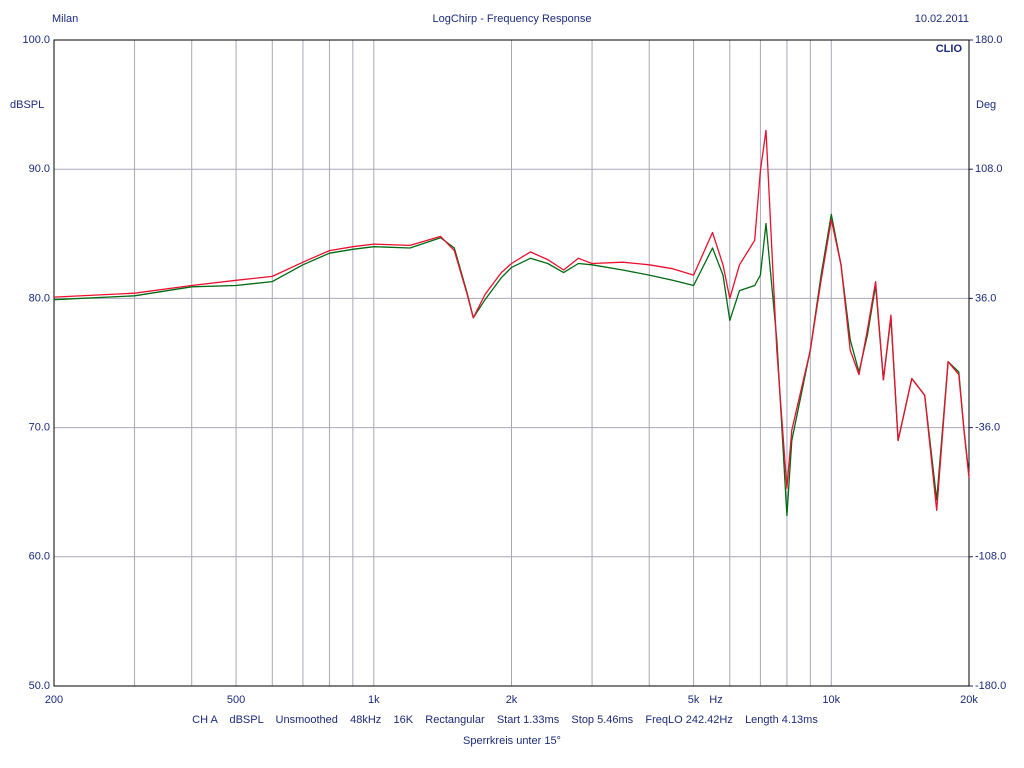  I want to click on x-unit: Hz, so click(715, 700).